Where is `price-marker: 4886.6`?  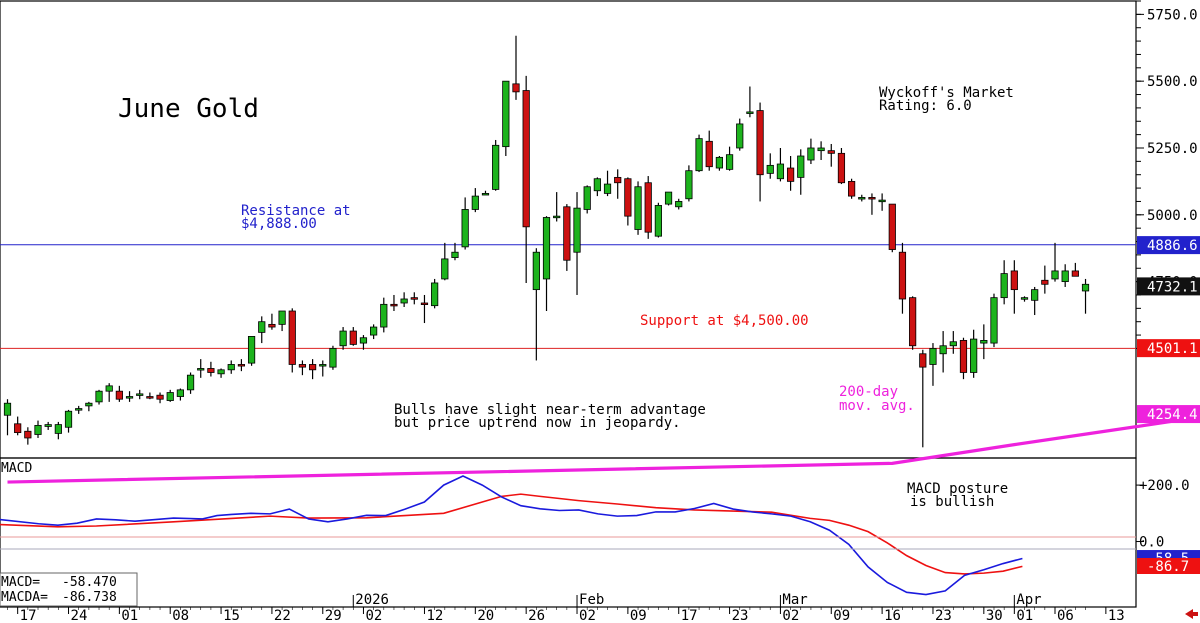
price-marker: 4886.6 is located at coordinates (1168, 245).